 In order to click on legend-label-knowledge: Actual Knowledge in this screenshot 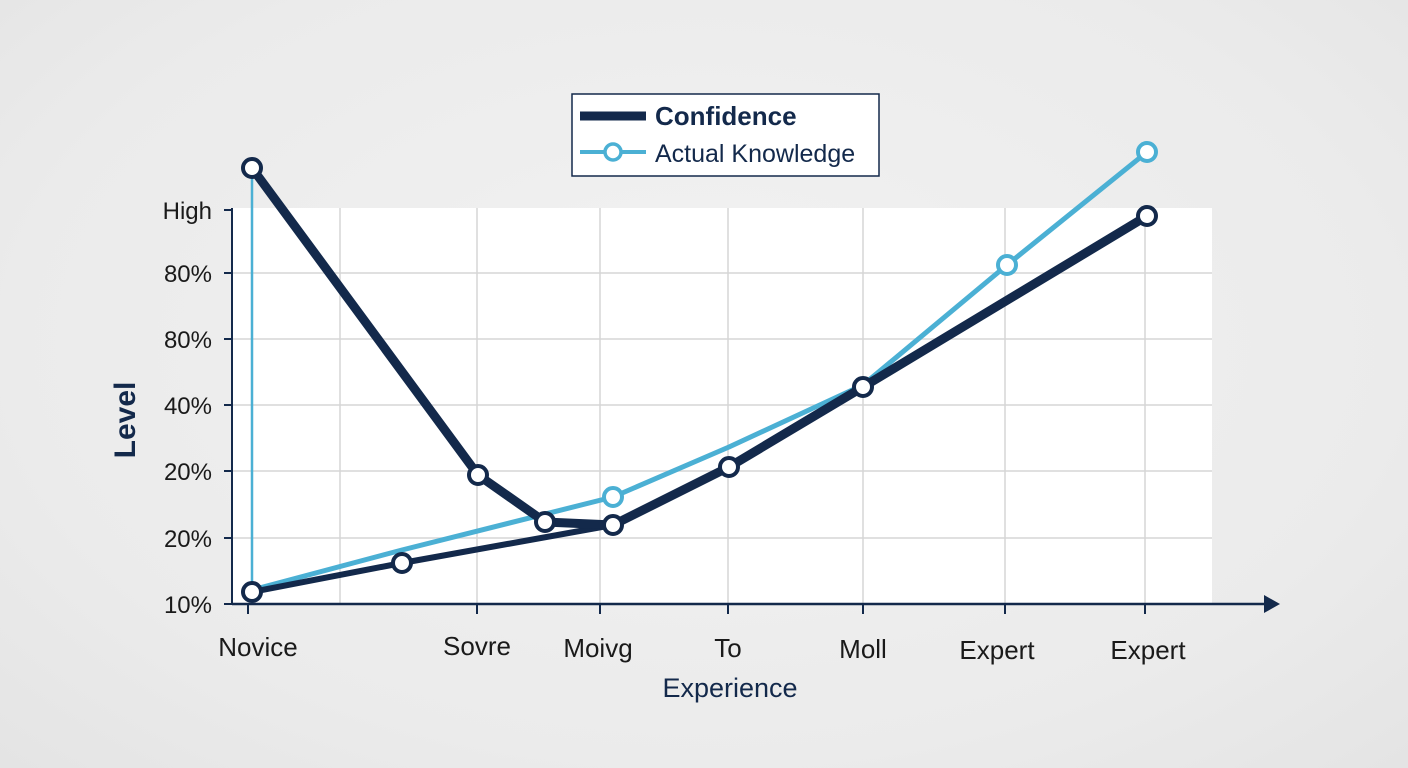, I will do `click(755, 154)`.